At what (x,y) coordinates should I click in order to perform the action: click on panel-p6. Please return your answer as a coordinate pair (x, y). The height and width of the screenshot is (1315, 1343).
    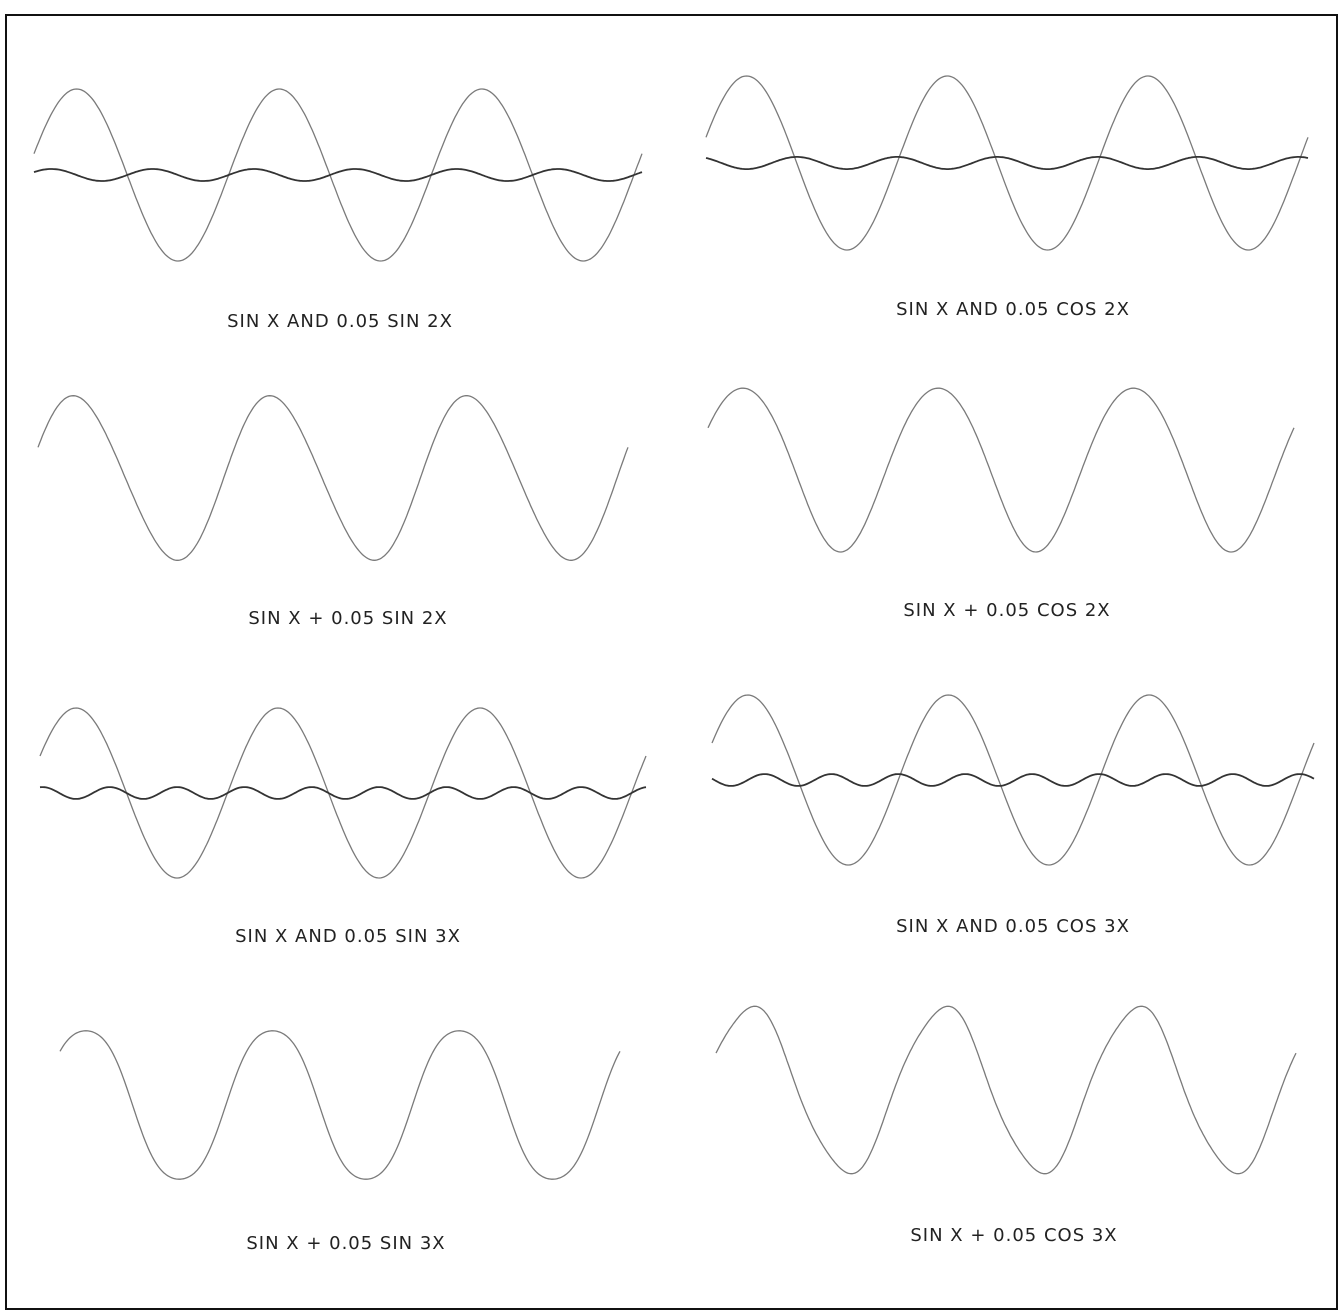
    Looking at the image, I should click on (340, 1105).